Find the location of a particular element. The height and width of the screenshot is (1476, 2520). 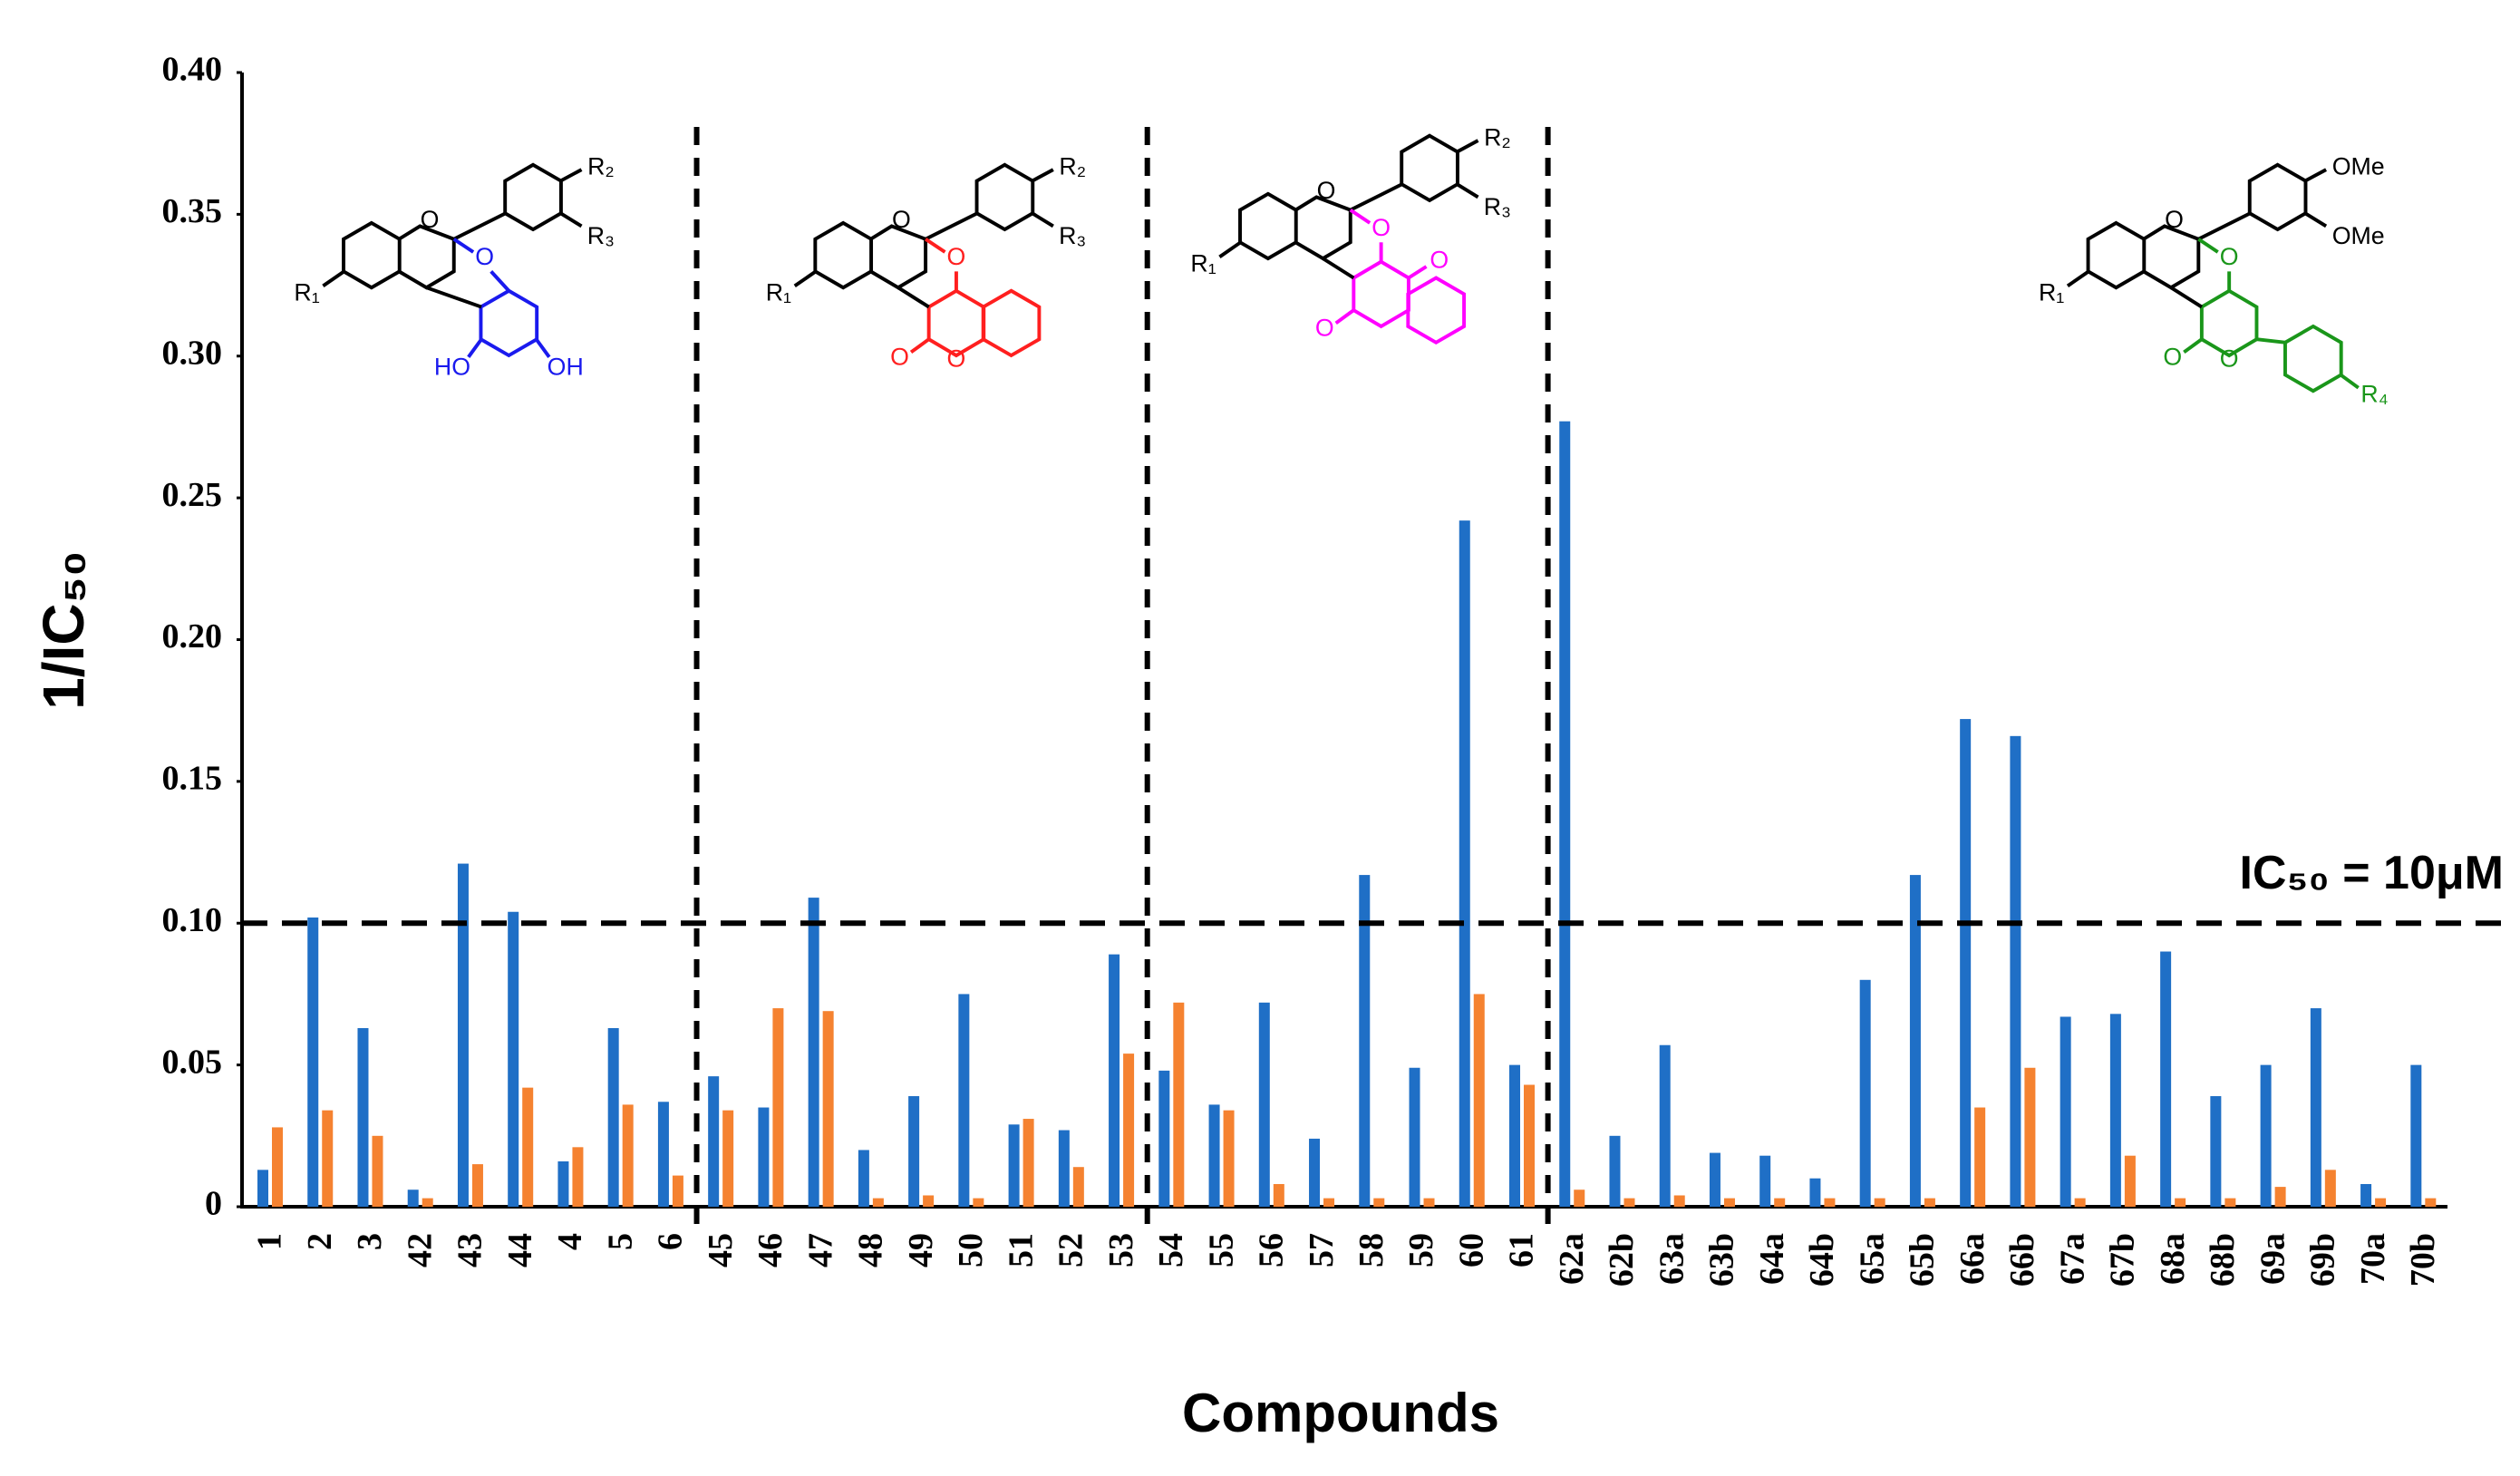

structure: O R₁ R₂ R₃ O O O is located at coordinates (927, 262).